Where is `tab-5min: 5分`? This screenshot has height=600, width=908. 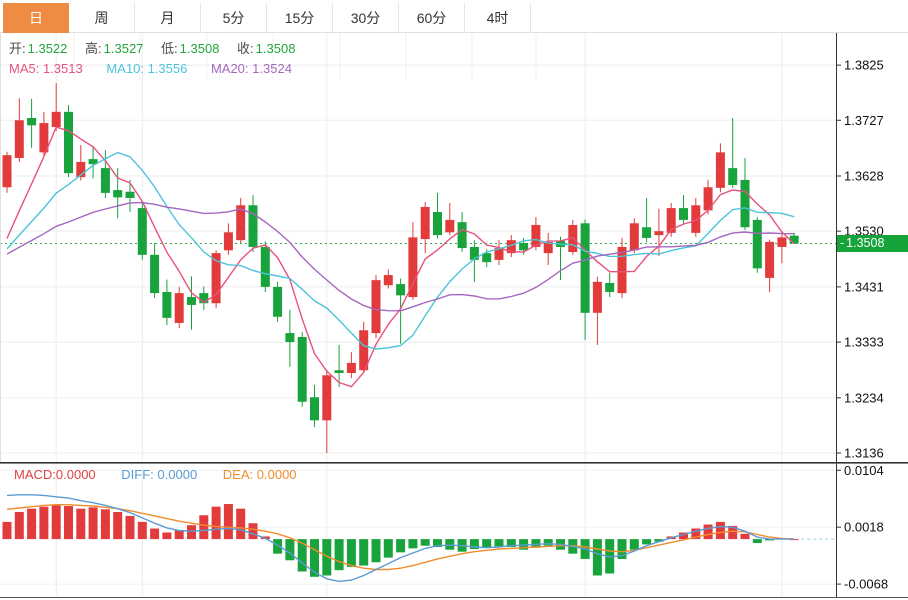
tab-5min: 5分 is located at coordinates (234, 18).